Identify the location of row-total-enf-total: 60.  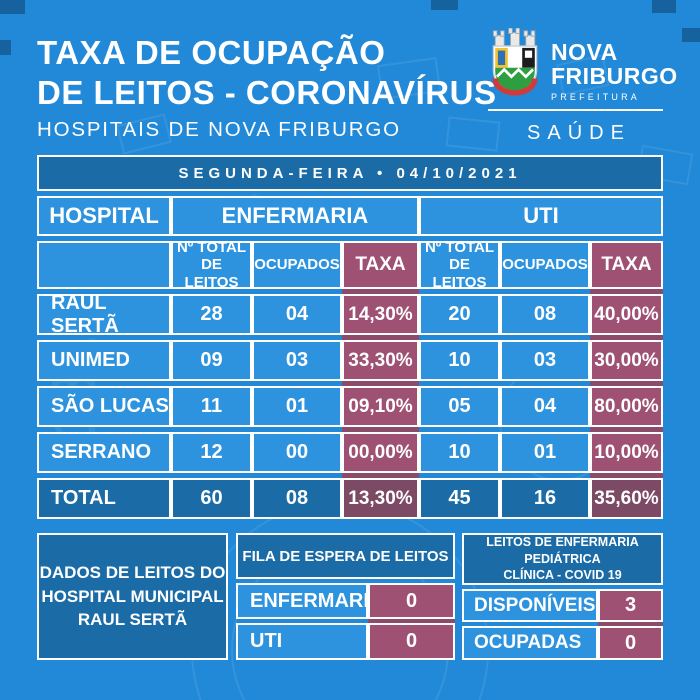
(211, 498).